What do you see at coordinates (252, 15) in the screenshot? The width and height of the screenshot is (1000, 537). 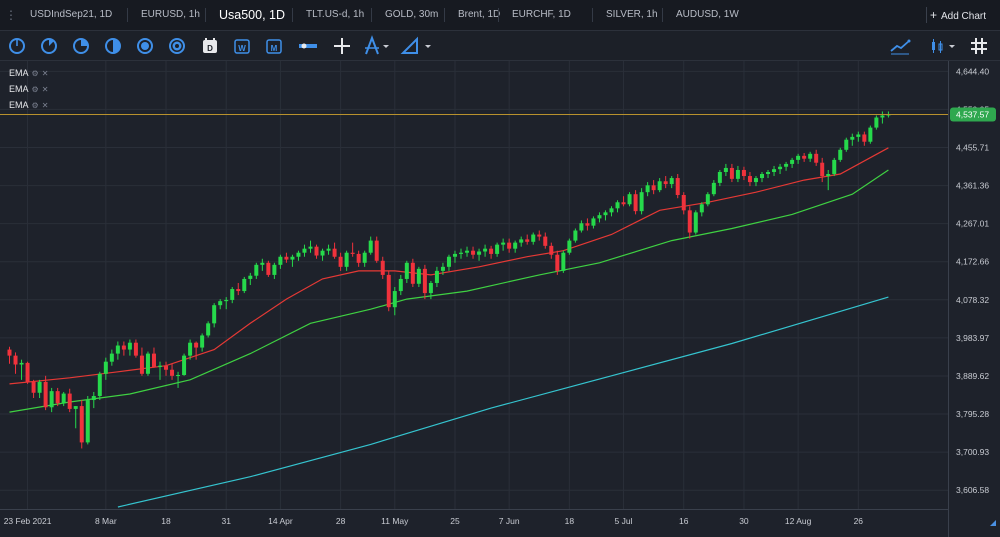 I see `tab-2: Usa500, 1D` at bounding box center [252, 15].